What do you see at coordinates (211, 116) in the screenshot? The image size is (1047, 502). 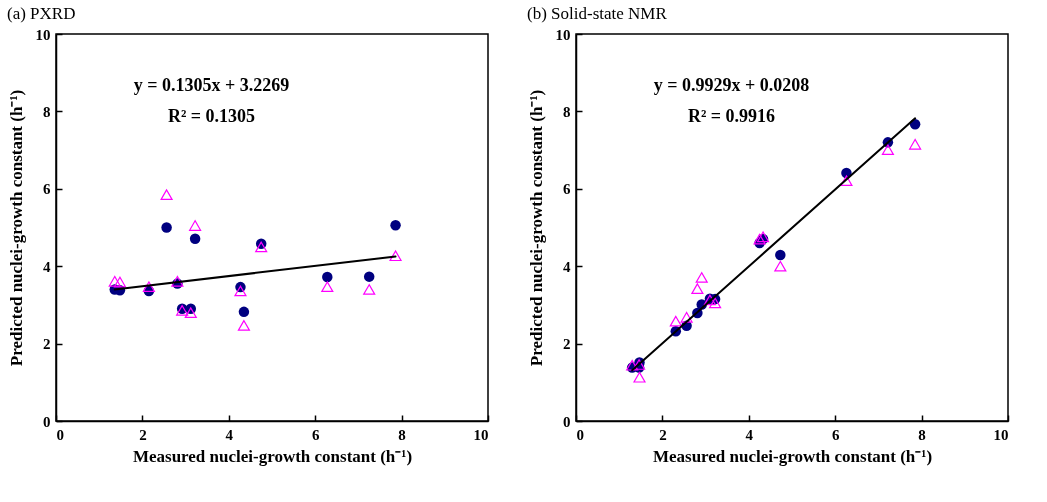 I see `annotation: R² = 0.1305` at bounding box center [211, 116].